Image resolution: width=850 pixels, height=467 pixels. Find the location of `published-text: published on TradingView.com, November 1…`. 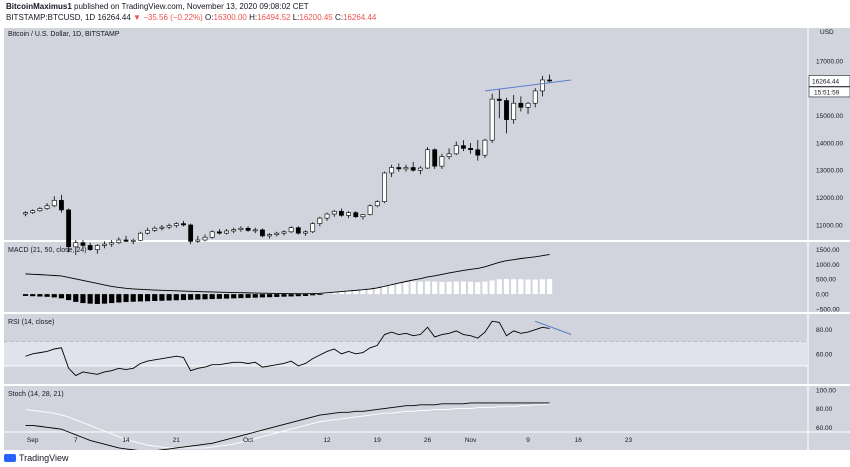

published-text: published on TradingView.com, November 1… is located at coordinates (191, 6).